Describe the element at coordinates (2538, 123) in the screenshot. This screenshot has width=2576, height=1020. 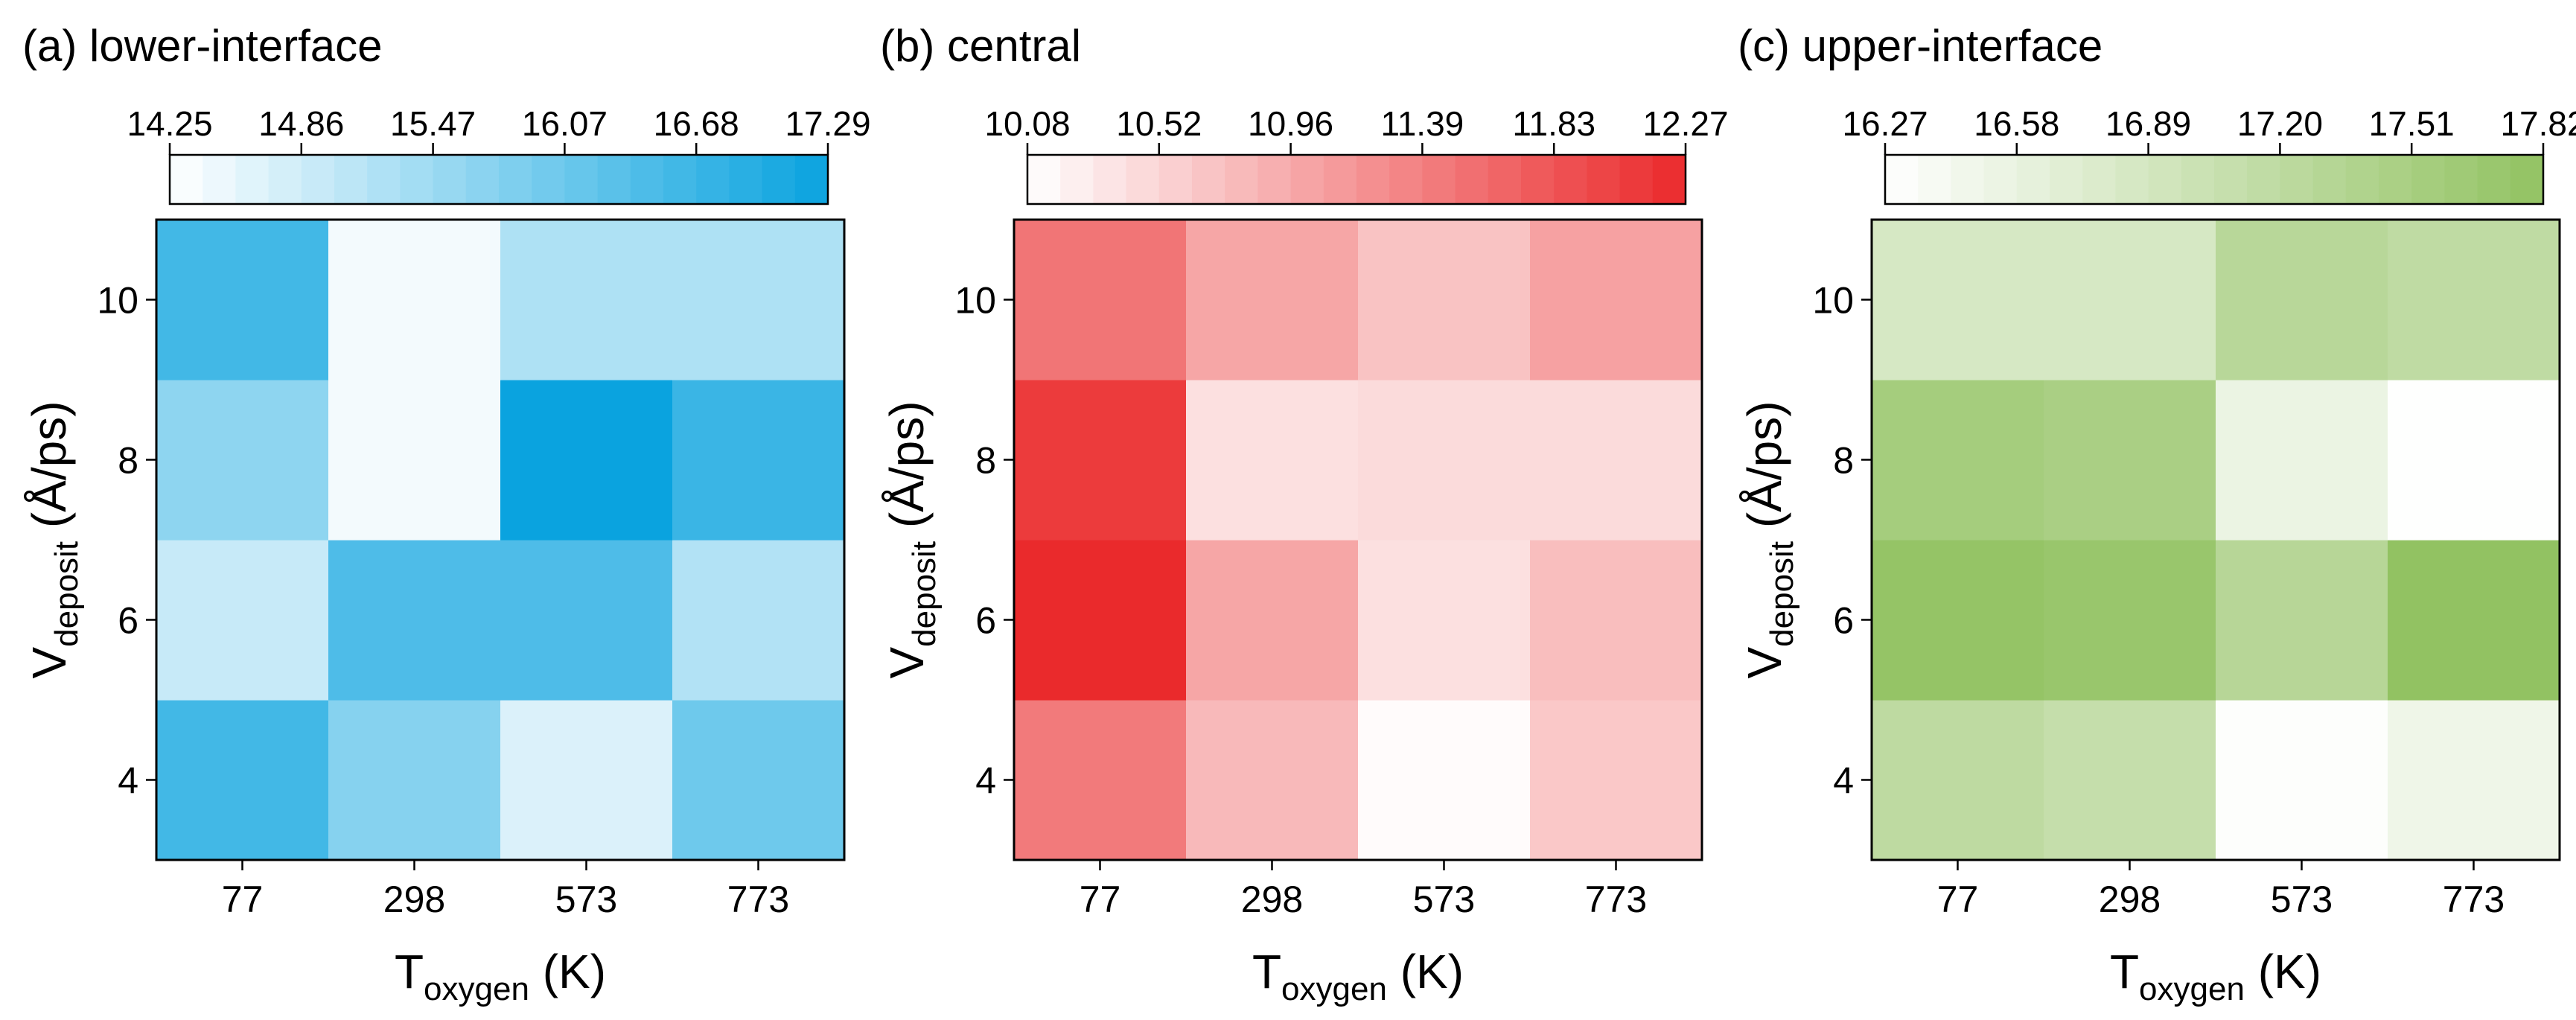
I see `colorbar-tick-label: 17.82` at that location.